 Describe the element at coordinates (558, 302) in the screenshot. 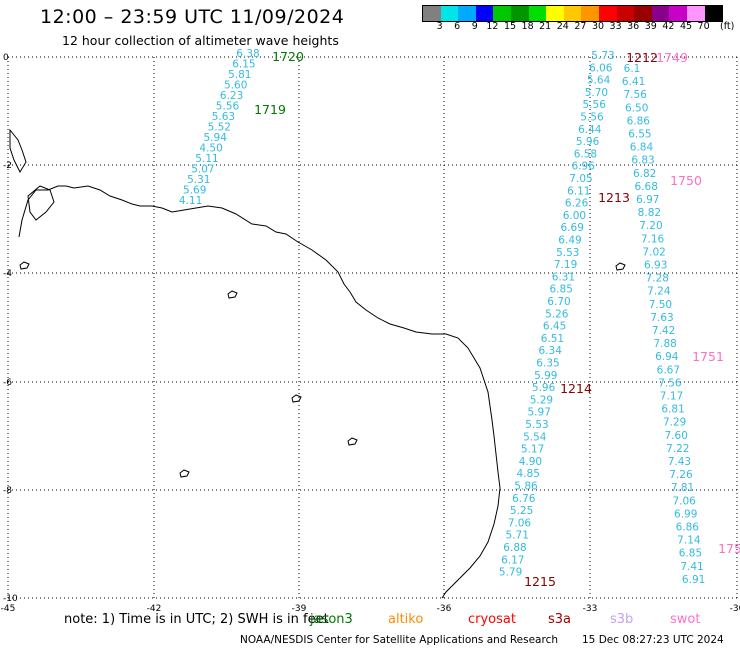

I see `swh-value: 6.70` at that location.